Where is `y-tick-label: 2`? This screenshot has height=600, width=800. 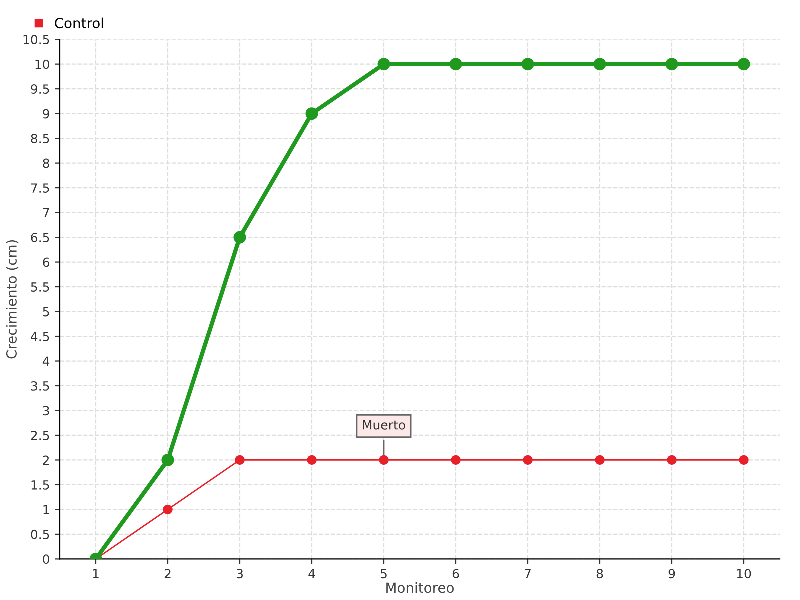
y-tick-label: 2 is located at coordinates (46, 460).